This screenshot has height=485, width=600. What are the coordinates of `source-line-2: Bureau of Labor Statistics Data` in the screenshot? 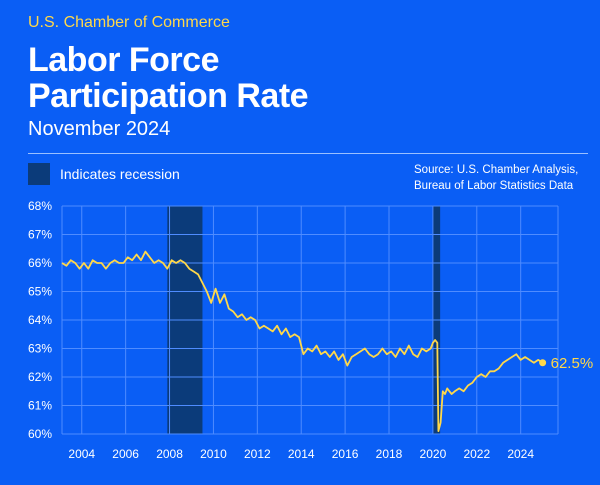 It's located at (494, 186).